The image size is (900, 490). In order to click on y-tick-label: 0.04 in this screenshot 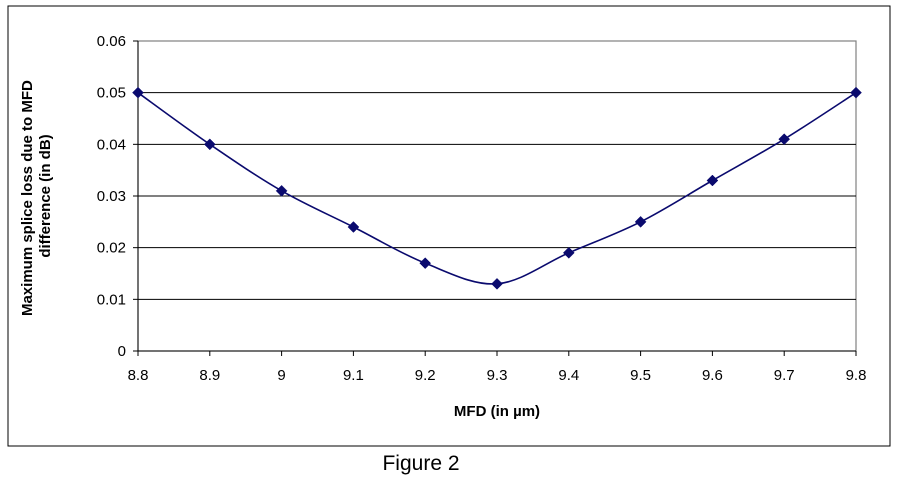, I will do `click(111, 144)`.